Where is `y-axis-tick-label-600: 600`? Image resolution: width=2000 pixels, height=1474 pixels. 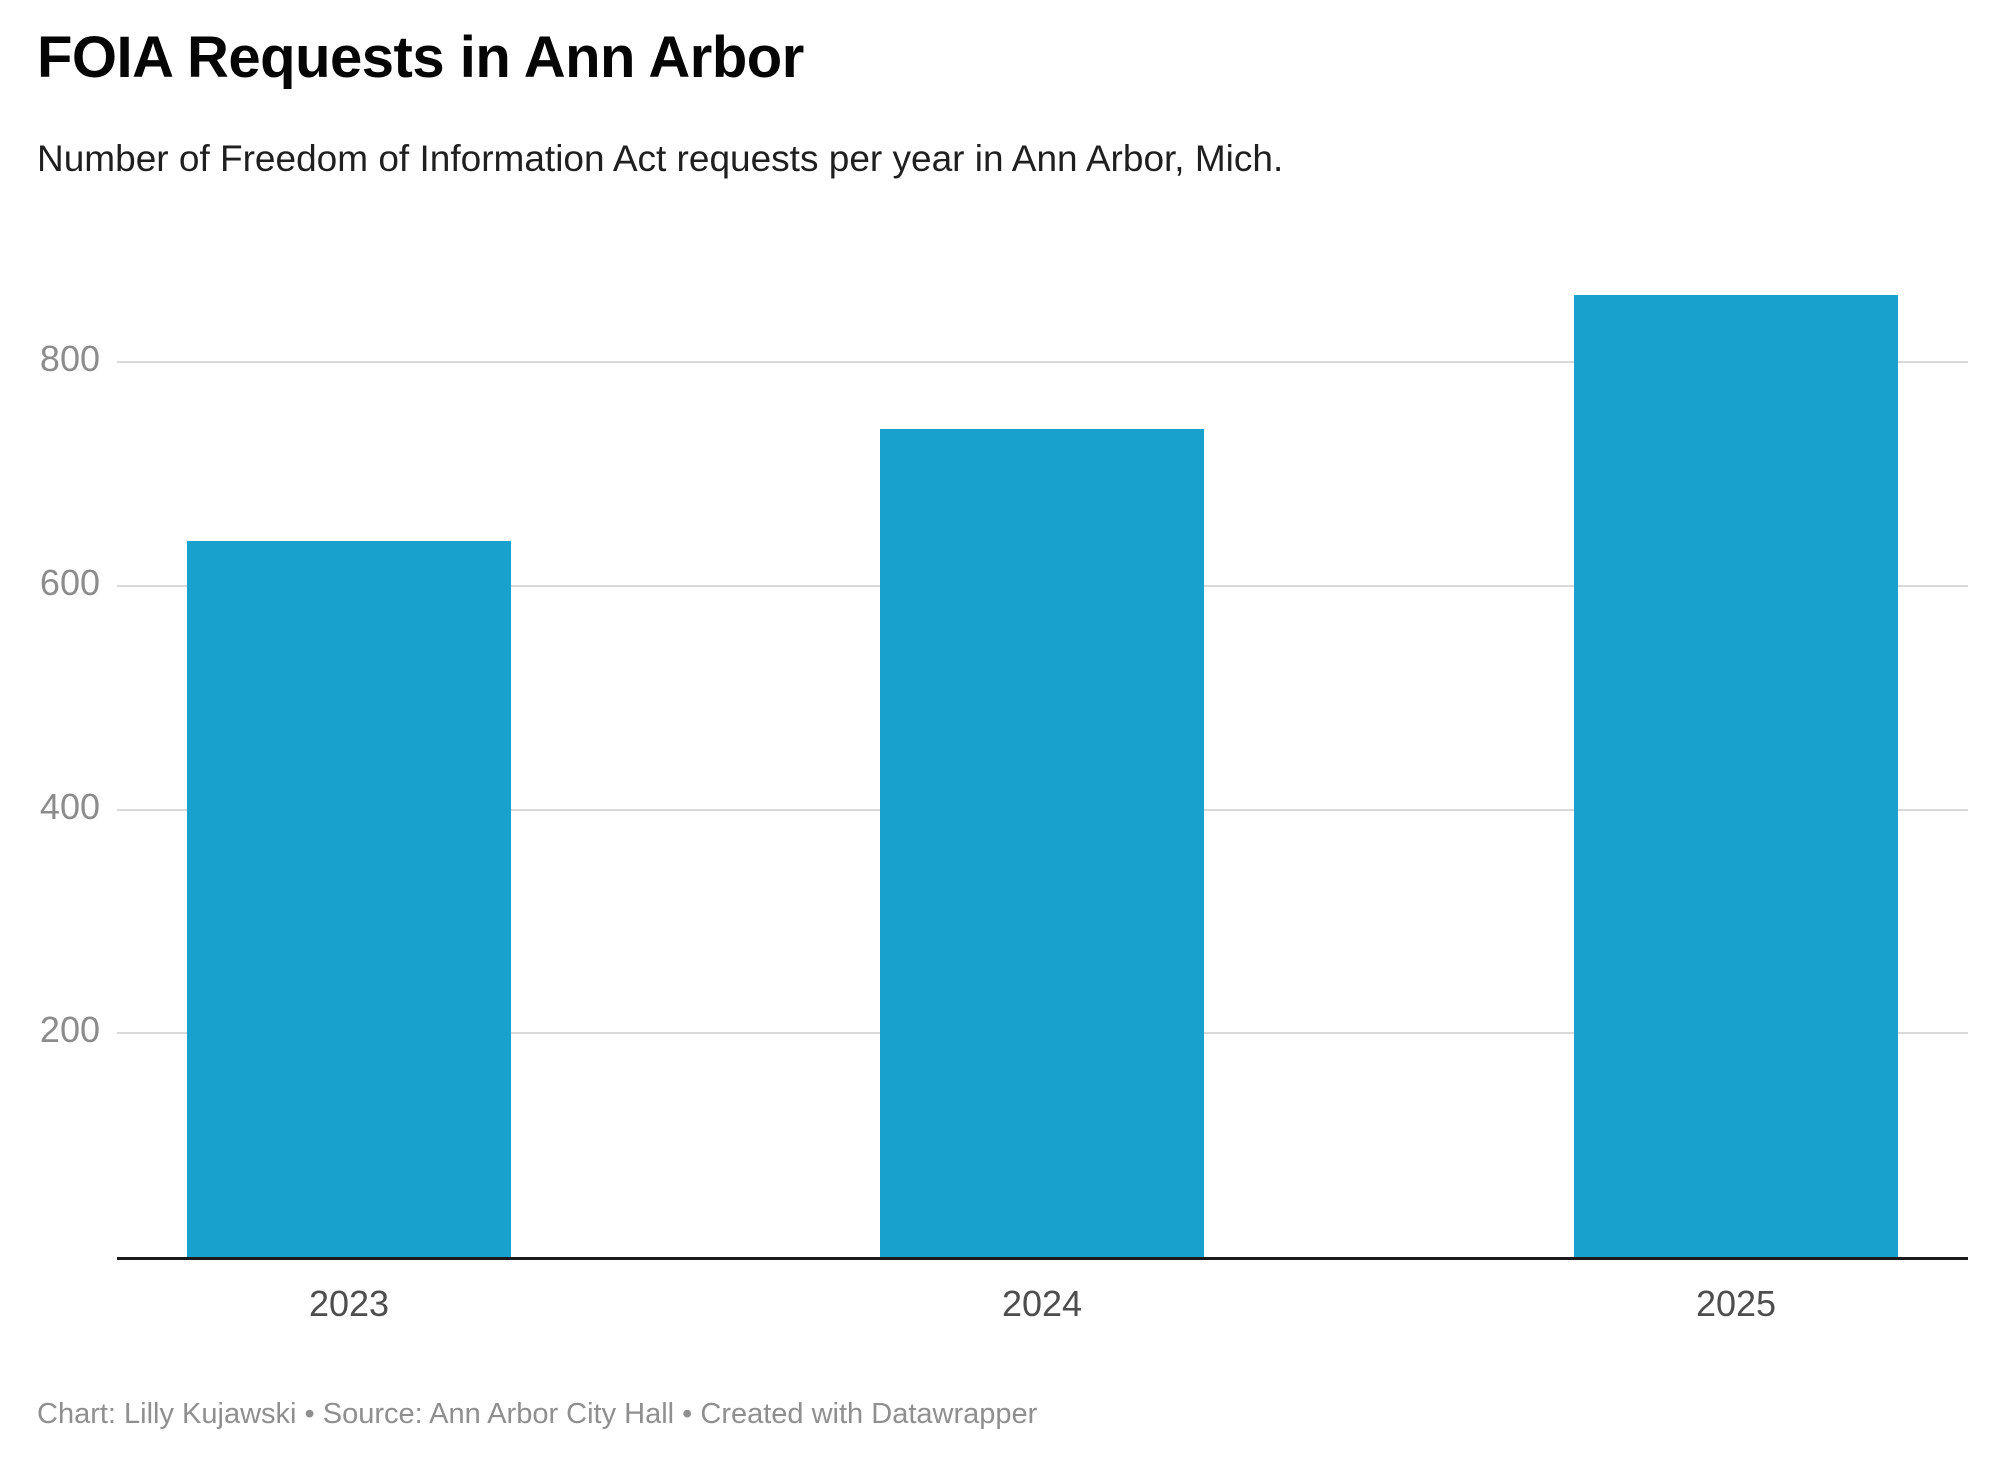 y-axis-tick-label-600: 600 is located at coordinates (69, 582).